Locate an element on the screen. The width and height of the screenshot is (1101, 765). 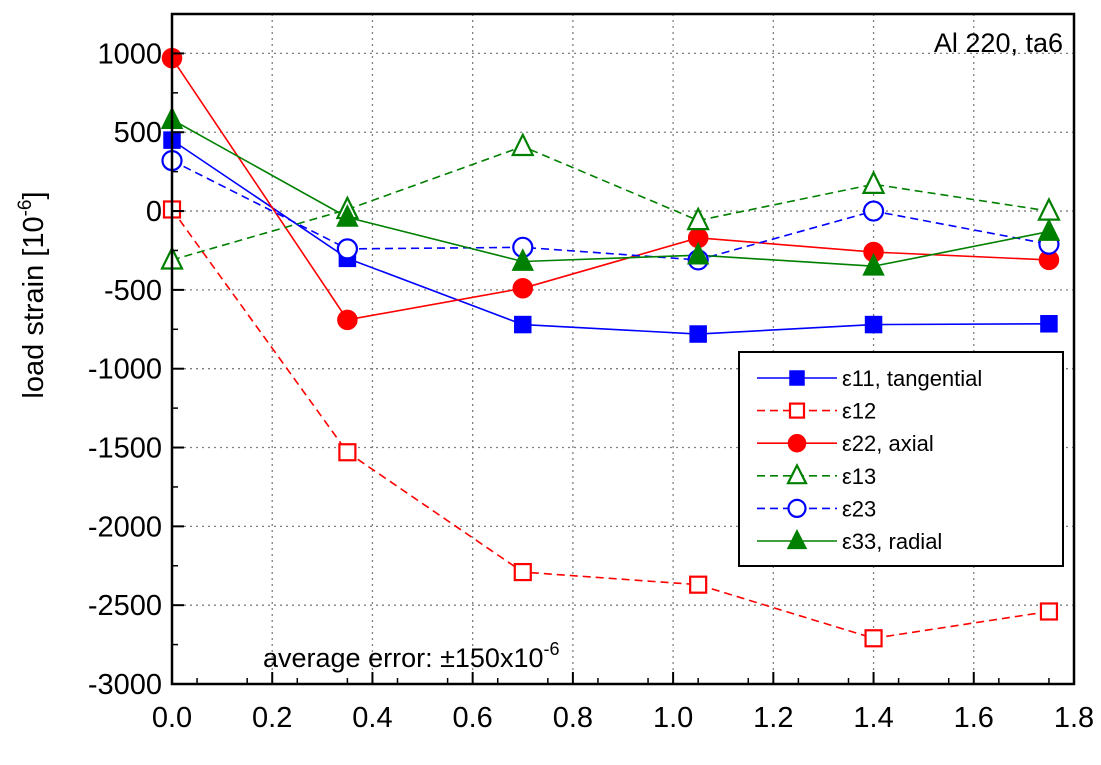
y-tick-labels: 1000 500 0 -500 -1000 -1500 -2000 -2500 -3000 is located at coordinates (125, 369).